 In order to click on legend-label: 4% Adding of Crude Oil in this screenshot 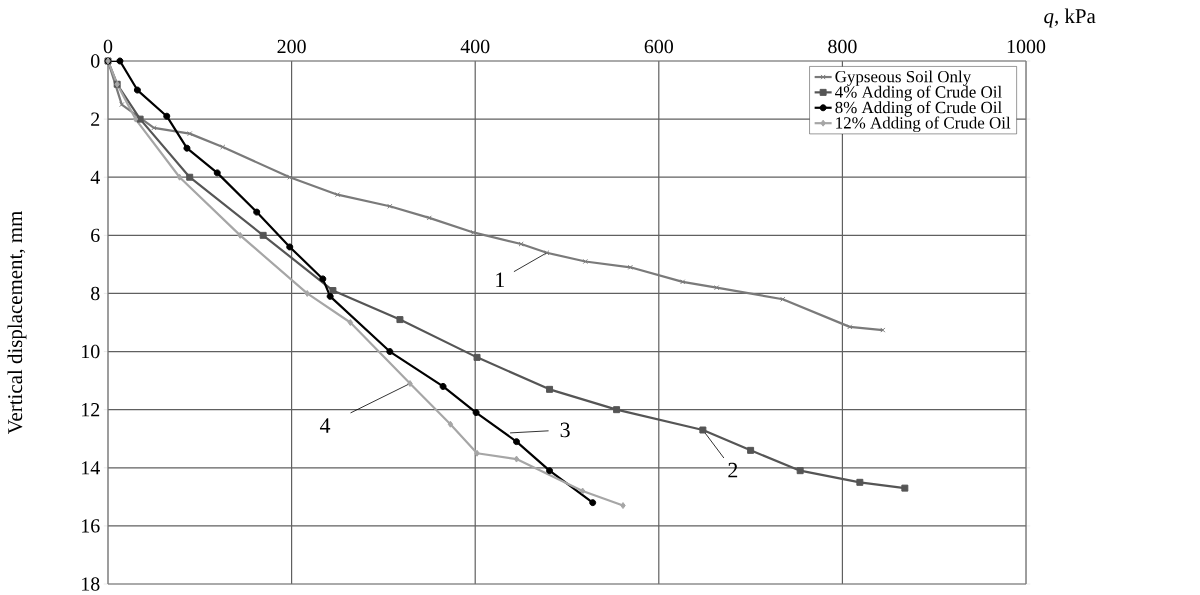, I will do `click(918, 93)`.